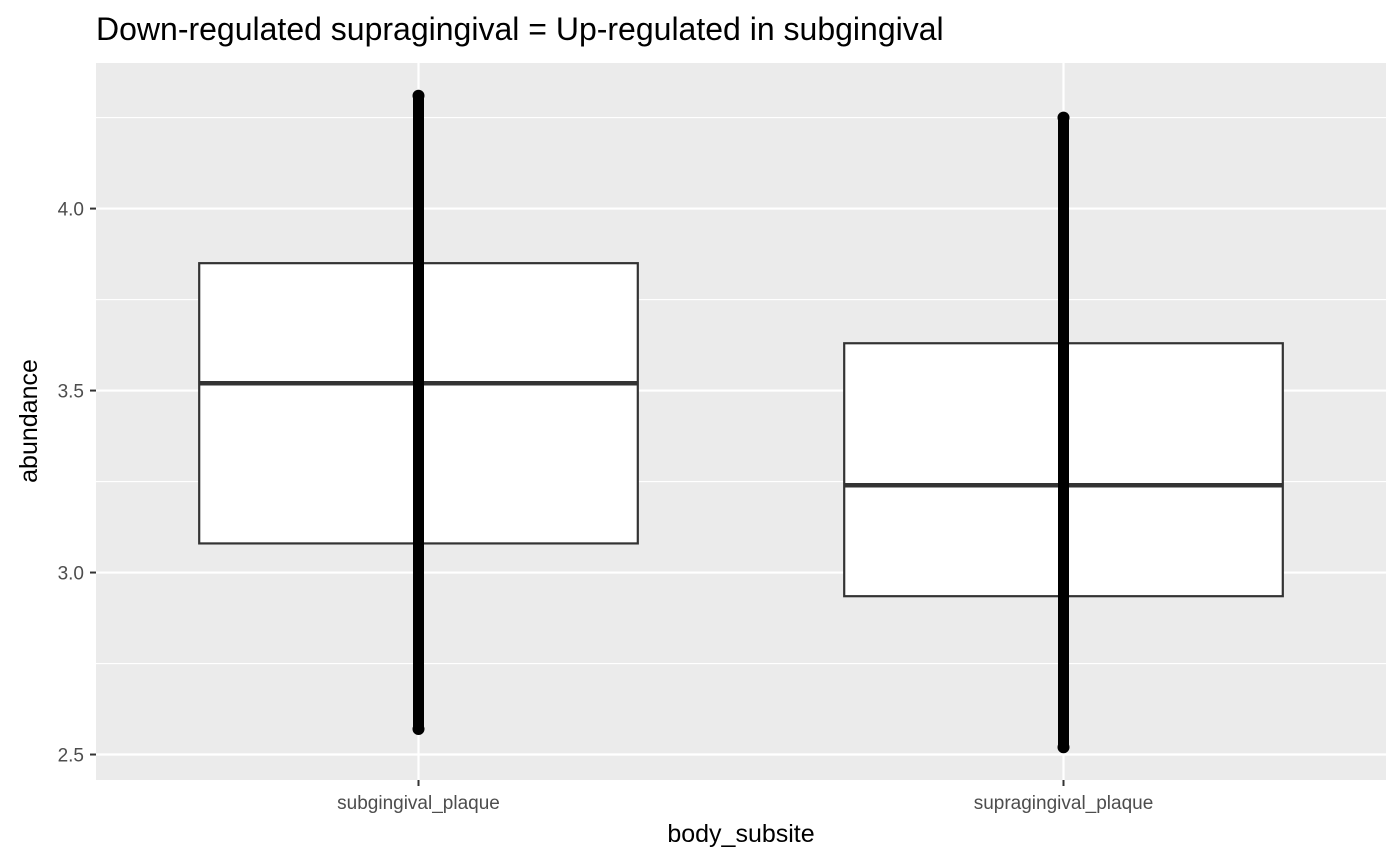 The image size is (1400, 865). What do you see at coordinates (1064, 803) in the screenshot?
I see `x-tick-label: supragingival_plaque` at bounding box center [1064, 803].